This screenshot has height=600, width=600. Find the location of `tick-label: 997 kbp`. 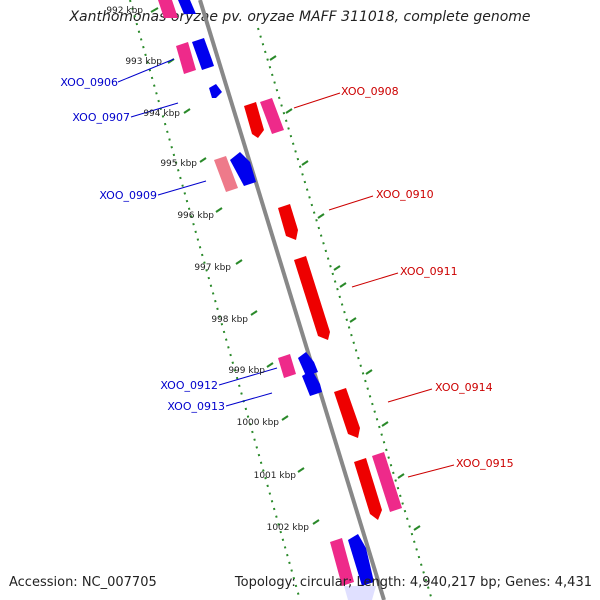

tick-label: 997 kbp is located at coordinates (212, 268).